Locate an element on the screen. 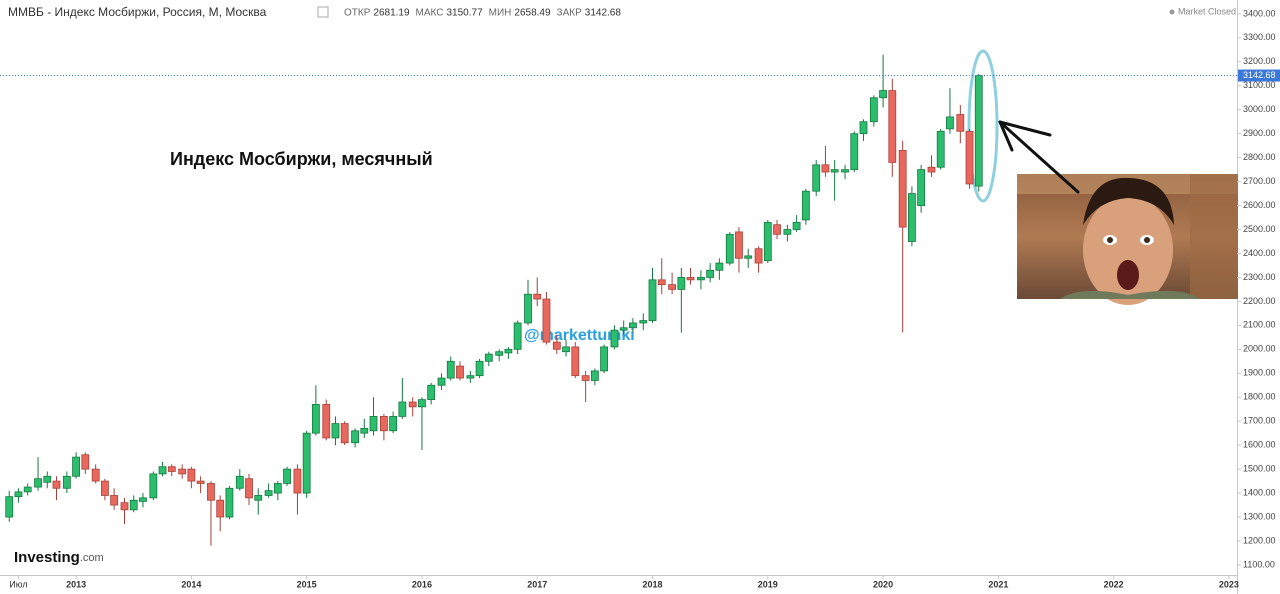 This screenshot has height=594, width=1280. highlight-ellipse is located at coordinates (983, 126).